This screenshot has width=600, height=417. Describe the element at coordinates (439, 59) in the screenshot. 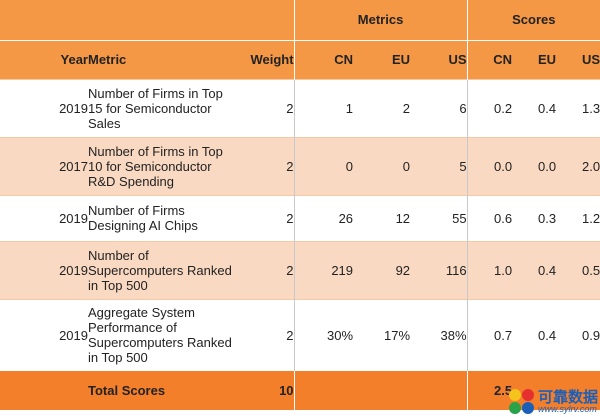

I see `col-header-metrics-us: US` at that location.